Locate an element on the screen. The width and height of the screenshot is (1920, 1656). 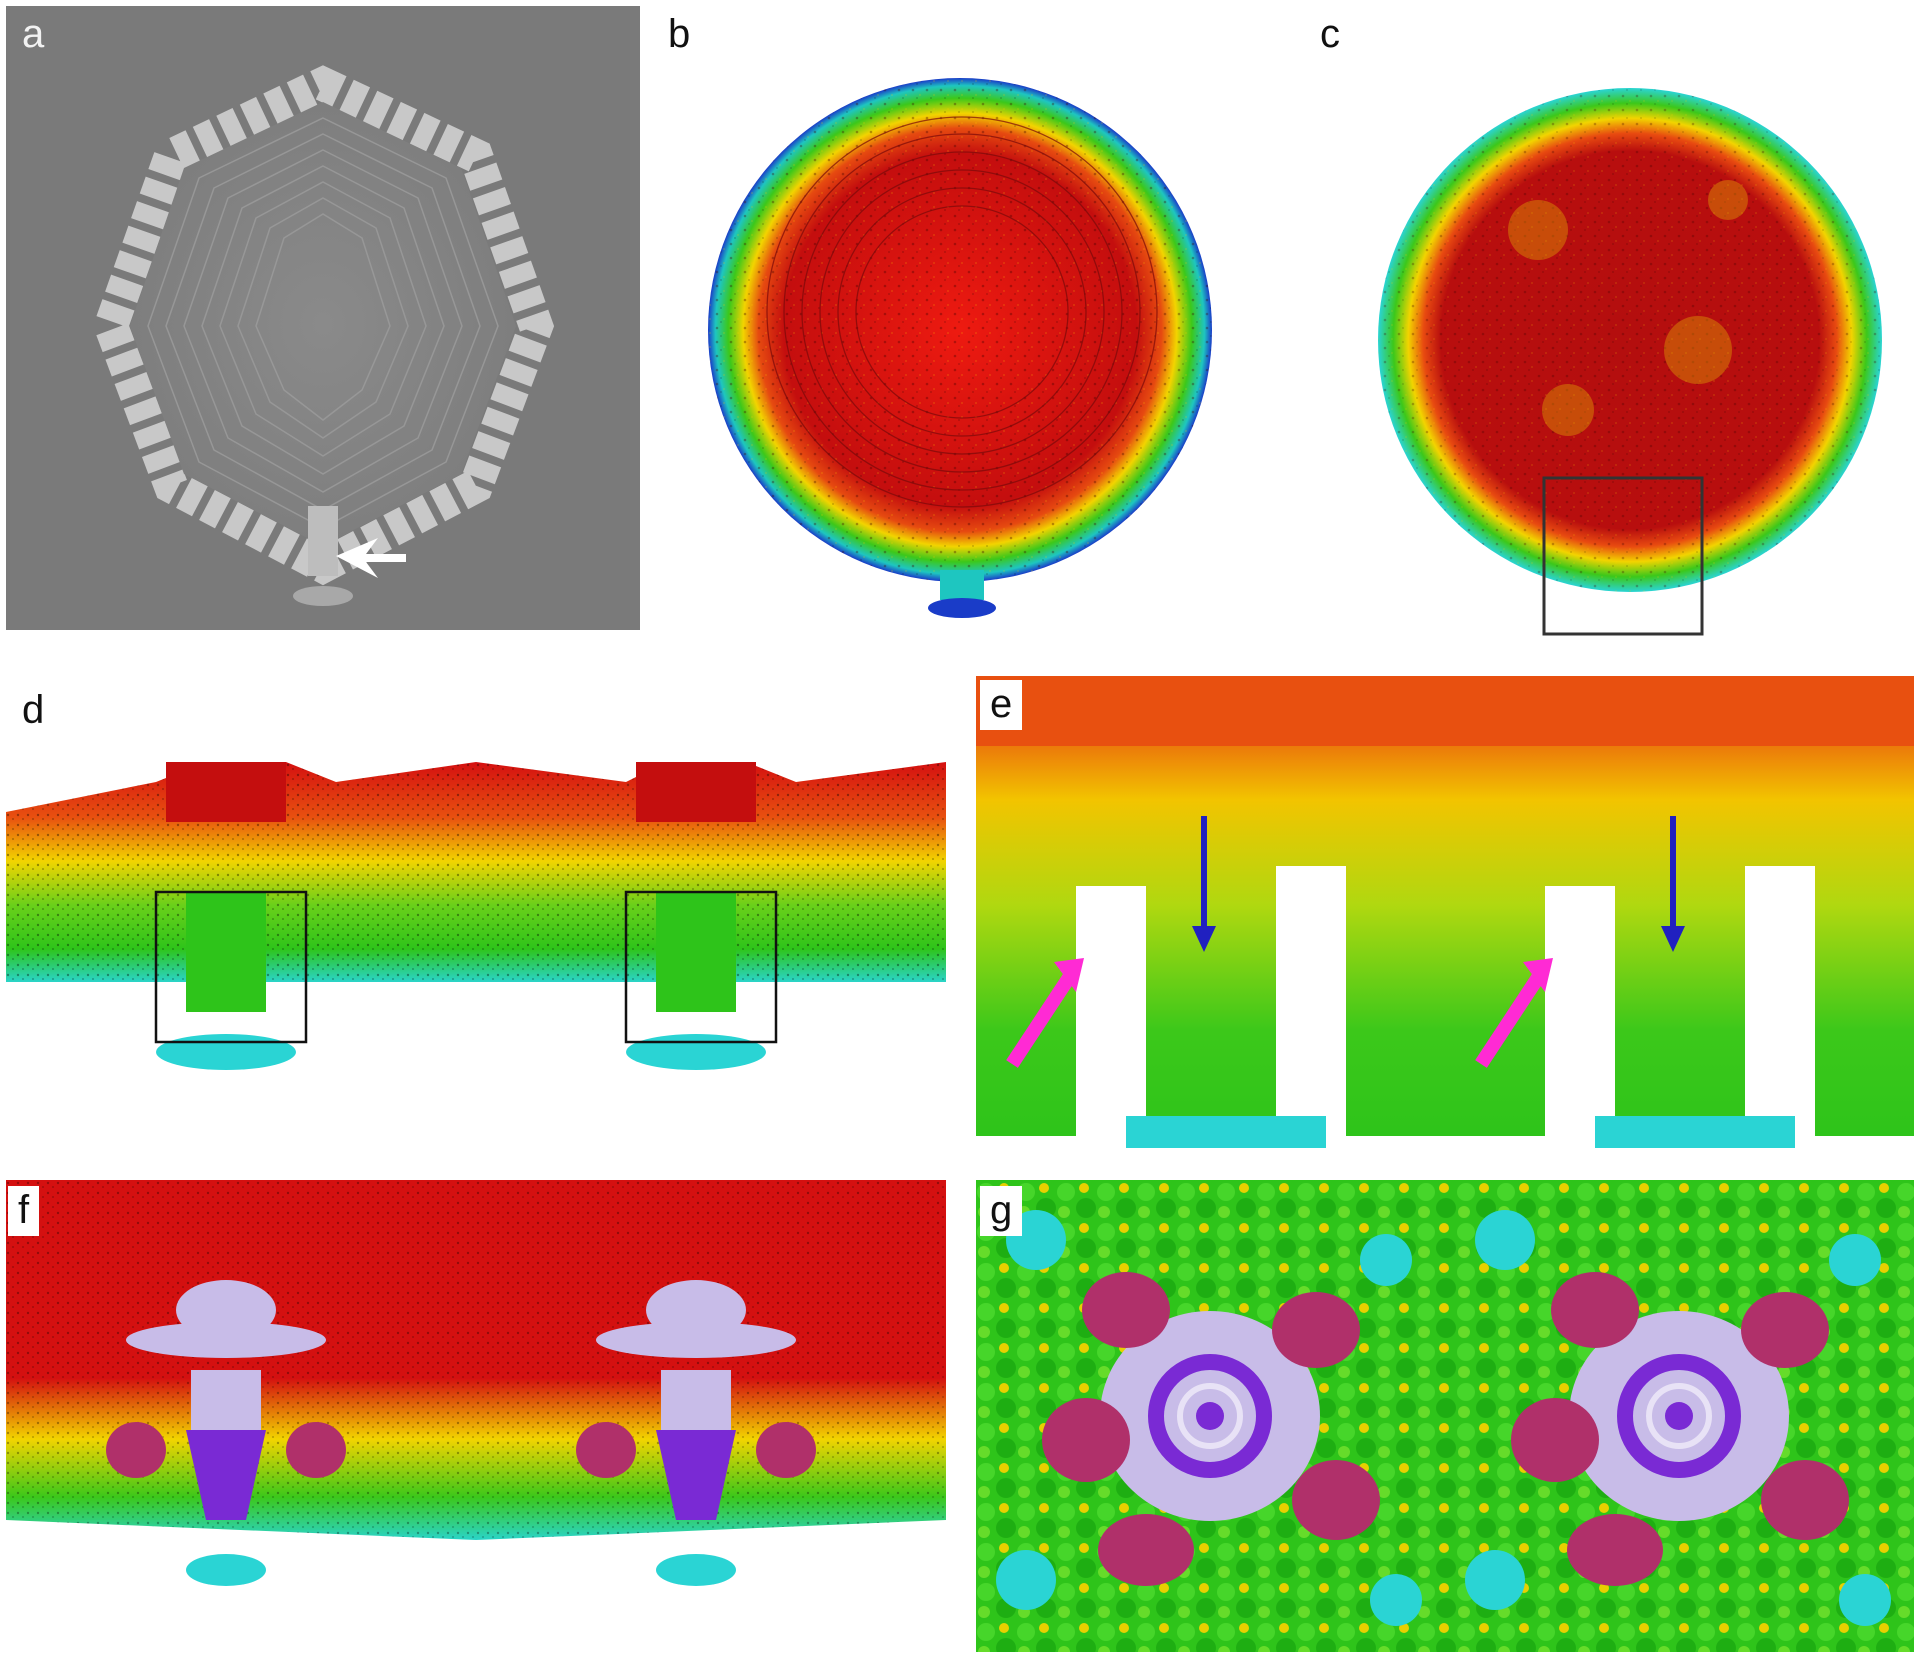
panel-f is located at coordinates (476, 1400).